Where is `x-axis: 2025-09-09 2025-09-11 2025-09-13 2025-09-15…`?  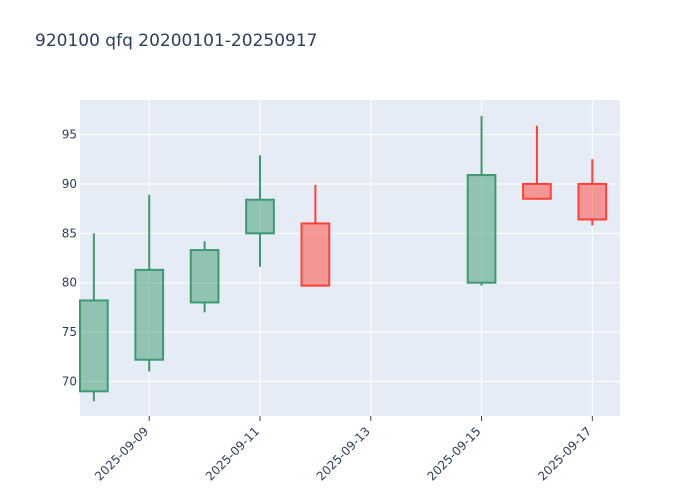 x-axis: 2025-09-09 2025-09-11 2025-09-13 2025-09-15… is located at coordinates (343, 449).